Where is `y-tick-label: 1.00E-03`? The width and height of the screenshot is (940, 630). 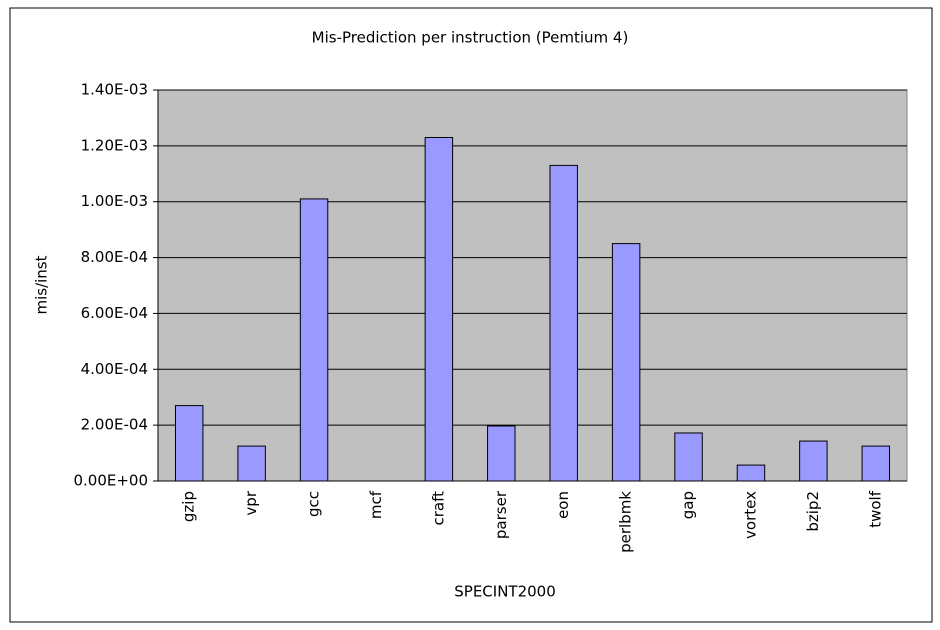
y-tick-label: 1.00E-03 is located at coordinates (114, 201).